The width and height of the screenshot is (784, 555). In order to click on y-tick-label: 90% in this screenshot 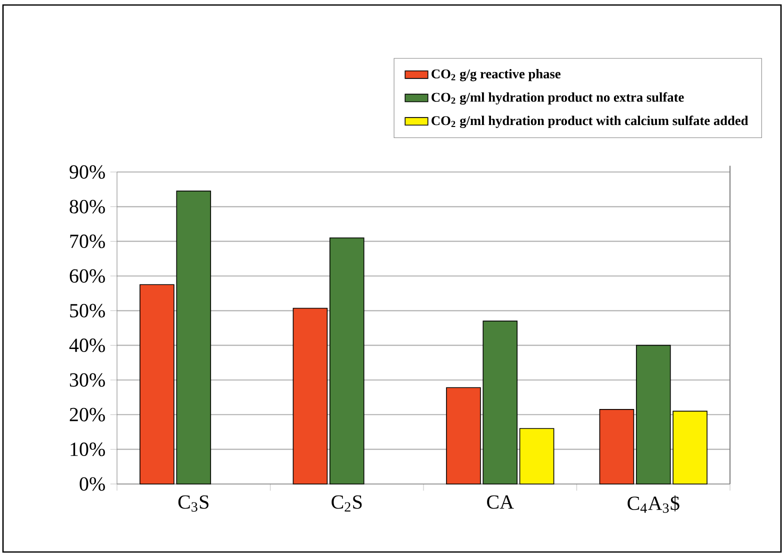, I will do `click(87, 172)`.